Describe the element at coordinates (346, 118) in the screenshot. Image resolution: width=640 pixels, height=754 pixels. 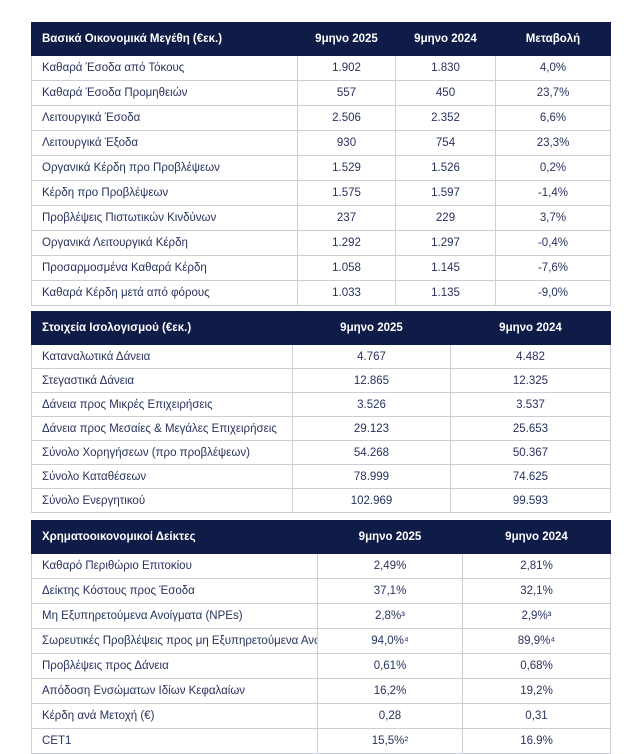
I see `cell-9m2025: 2.506` at that location.